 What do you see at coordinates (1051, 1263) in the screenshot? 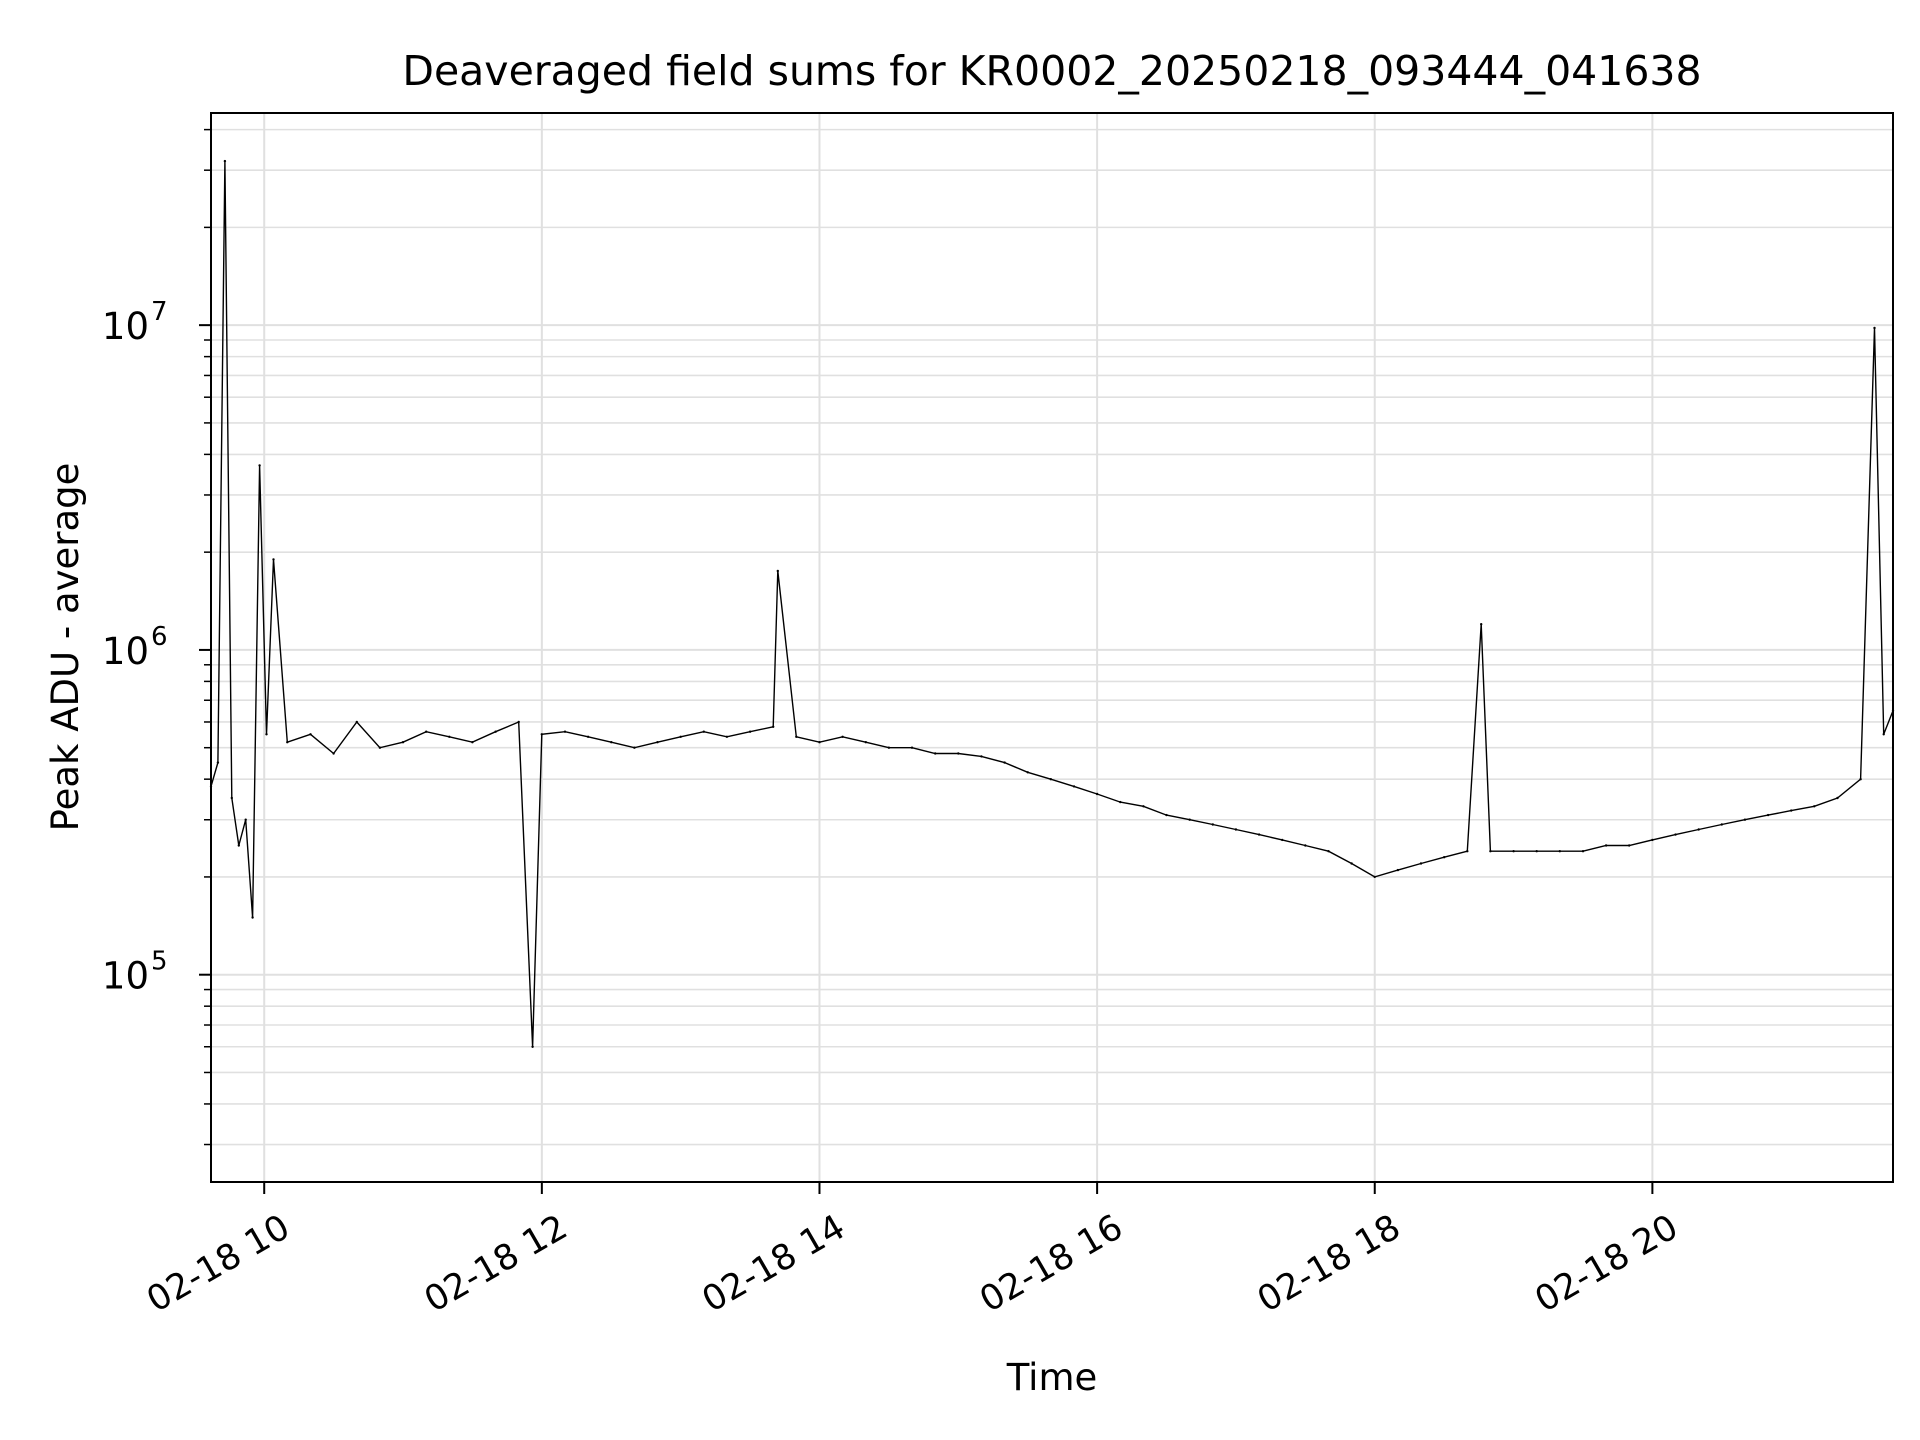
I see `x-tick-label: 02-18 16` at bounding box center [1051, 1263].